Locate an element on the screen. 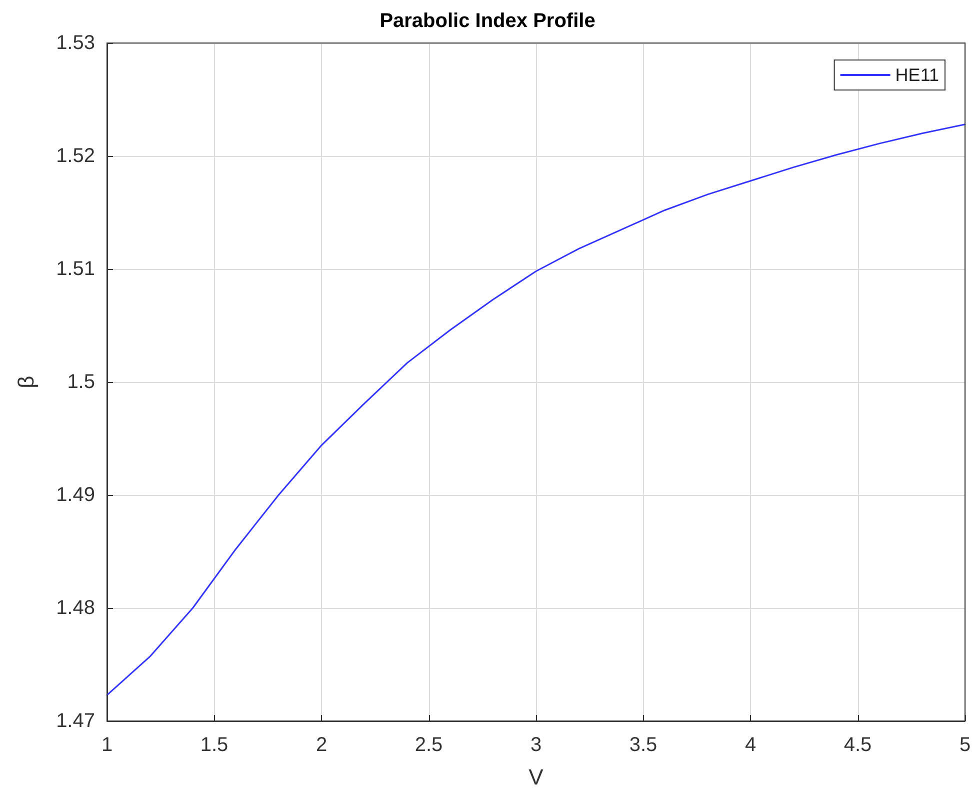 The image size is (975, 803). x-tick-label: 1.5 is located at coordinates (214, 745).